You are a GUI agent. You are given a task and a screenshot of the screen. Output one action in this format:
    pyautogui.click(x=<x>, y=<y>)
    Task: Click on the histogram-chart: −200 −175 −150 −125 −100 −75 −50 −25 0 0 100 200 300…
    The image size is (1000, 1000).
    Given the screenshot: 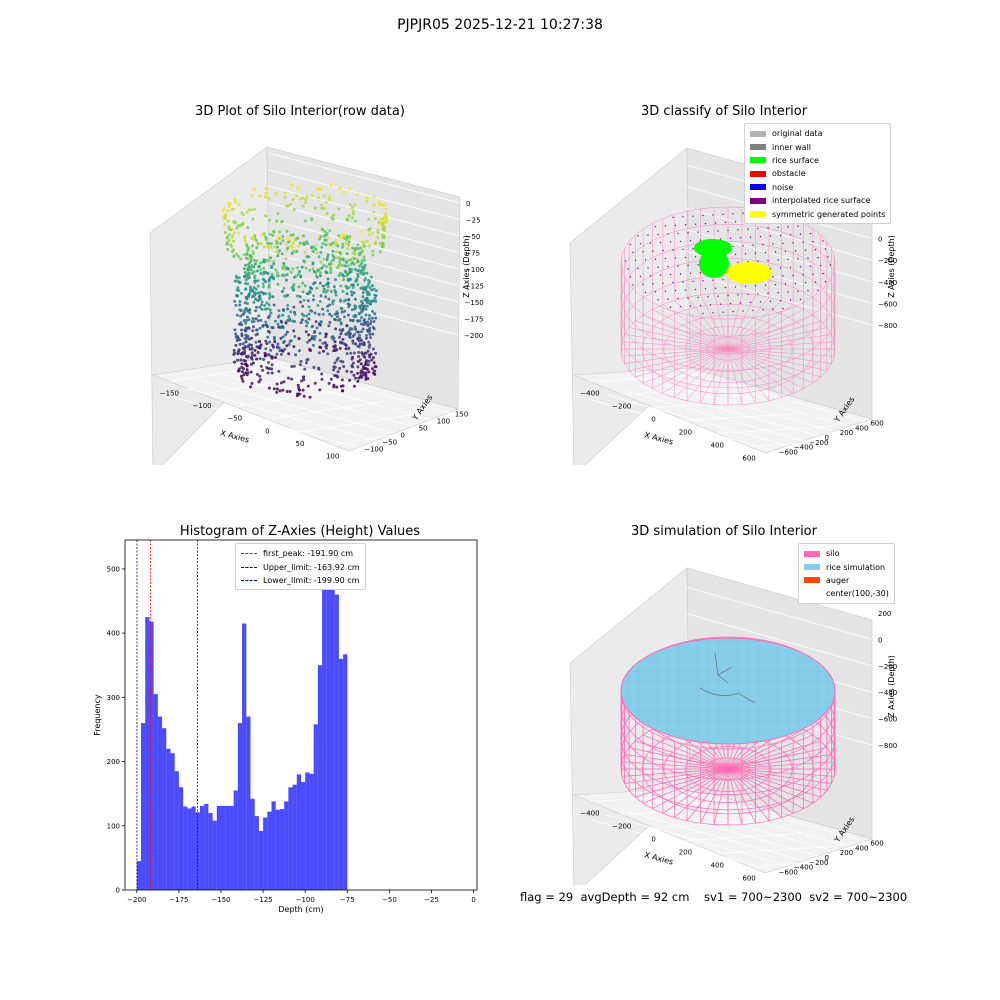 What is the action you would take?
    pyautogui.click(x=285, y=726)
    